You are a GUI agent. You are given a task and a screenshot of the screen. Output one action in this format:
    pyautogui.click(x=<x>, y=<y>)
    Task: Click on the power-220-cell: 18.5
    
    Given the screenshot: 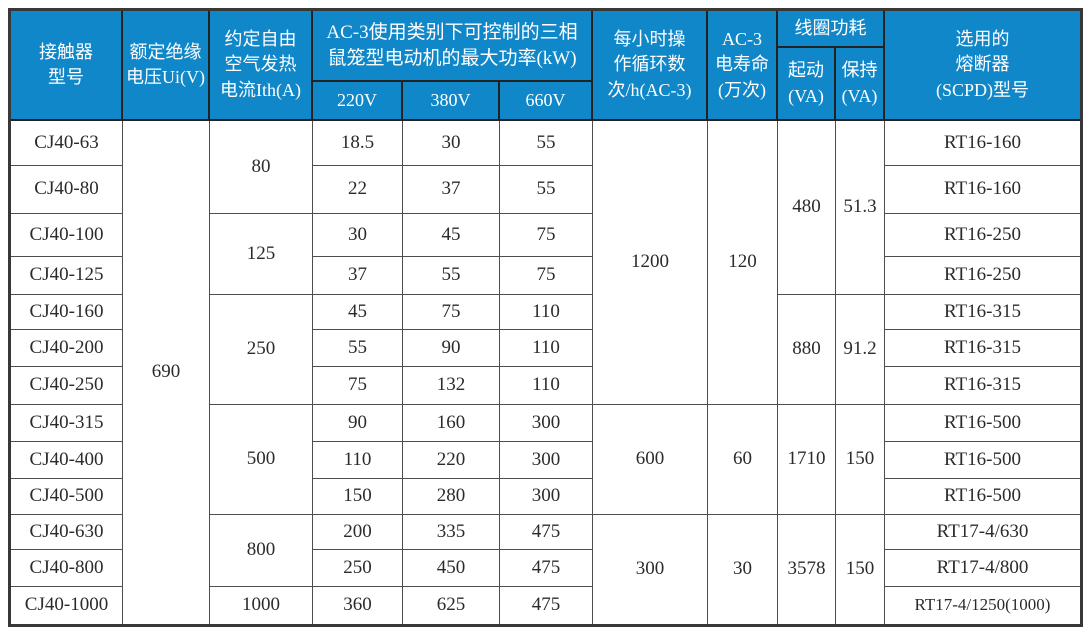 What is the action you would take?
    pyautogui.click(x=358, y=143)
    